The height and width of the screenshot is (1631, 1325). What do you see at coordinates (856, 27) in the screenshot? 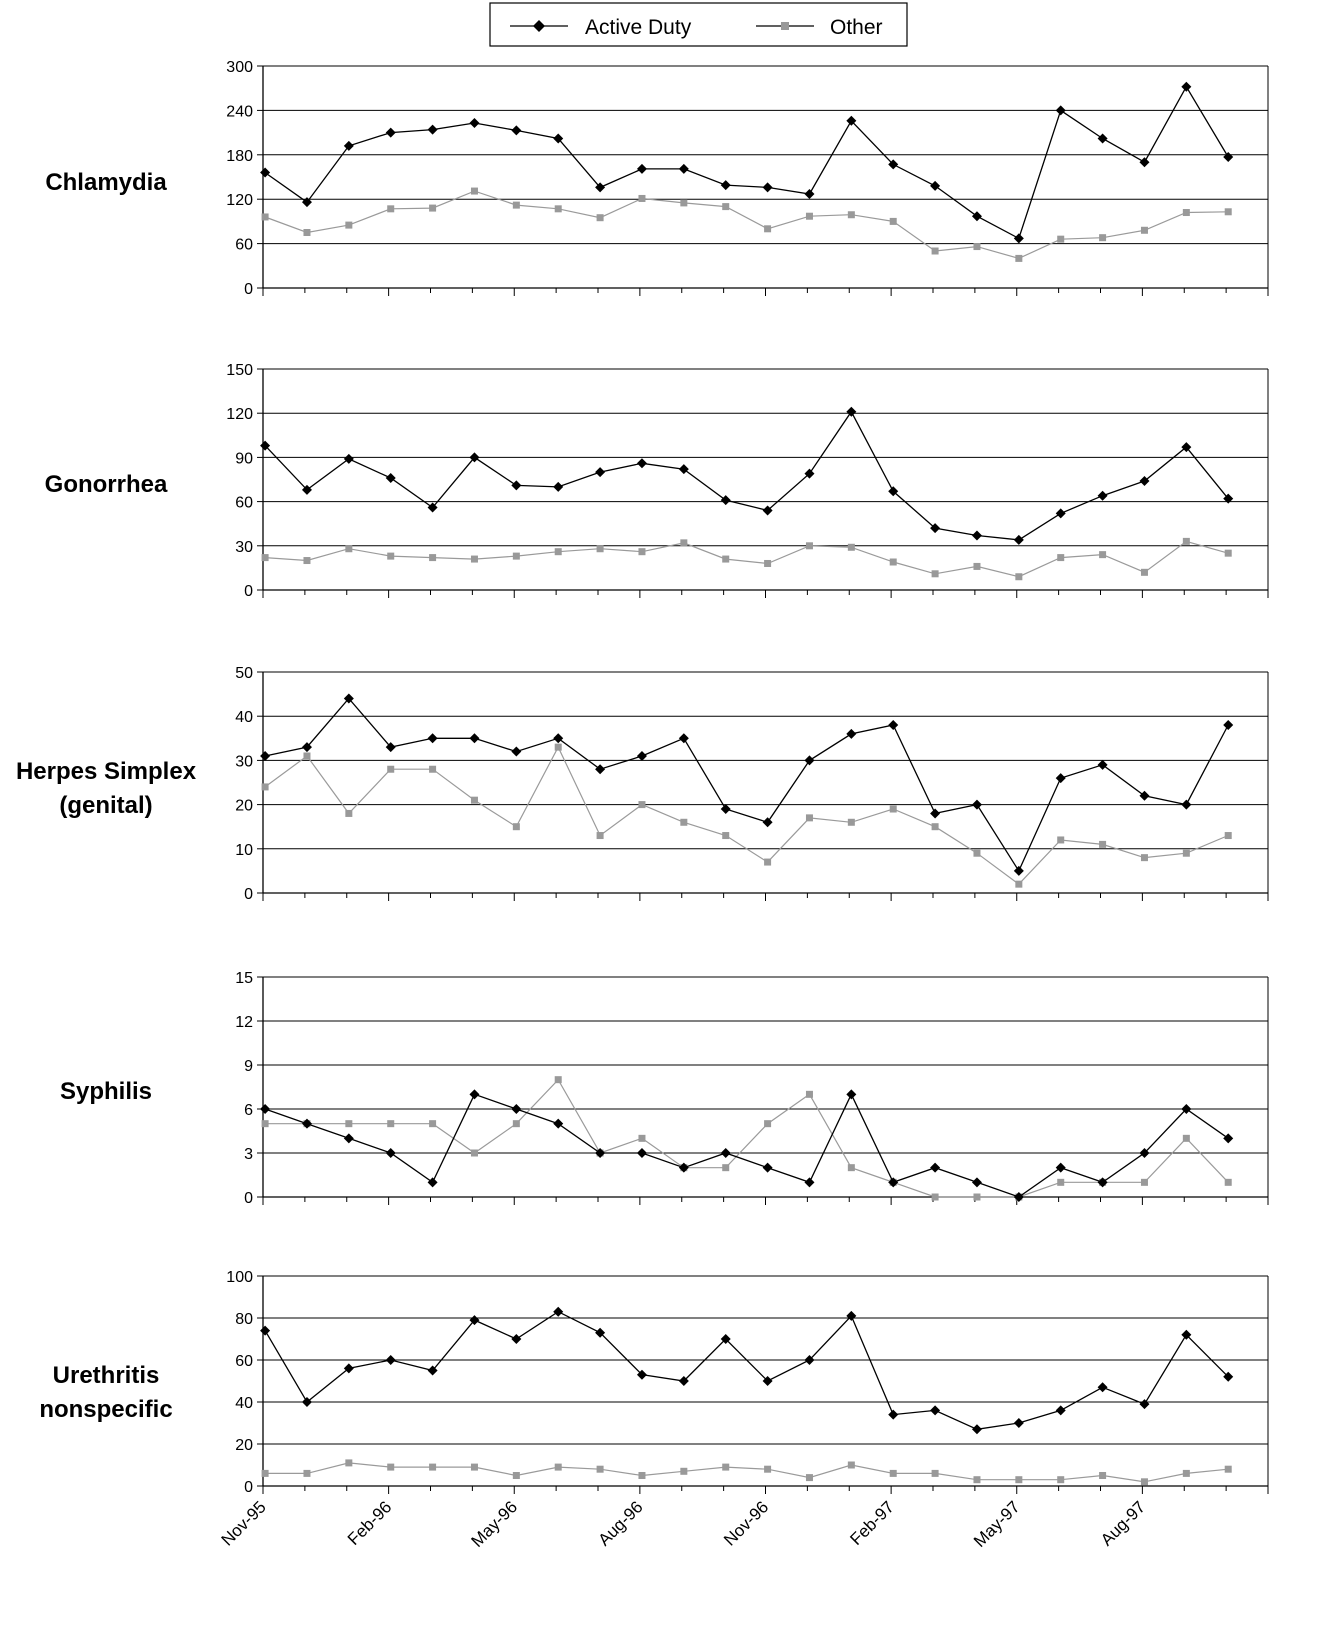
I see `legend-label-other: Other` at bounding box center [856, 27].